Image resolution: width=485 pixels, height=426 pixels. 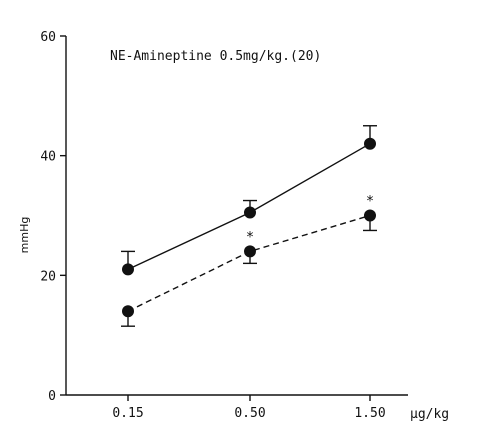 I want to click on series-1-significance-2: *, so click(x=370, y=202).